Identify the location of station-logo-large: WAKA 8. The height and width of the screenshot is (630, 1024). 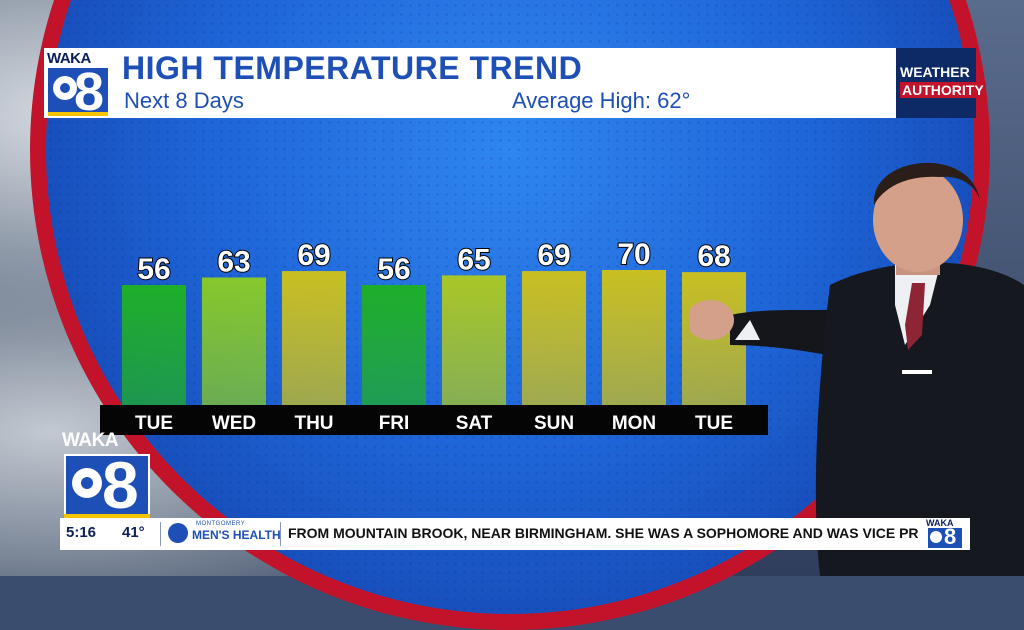
(105, 476).